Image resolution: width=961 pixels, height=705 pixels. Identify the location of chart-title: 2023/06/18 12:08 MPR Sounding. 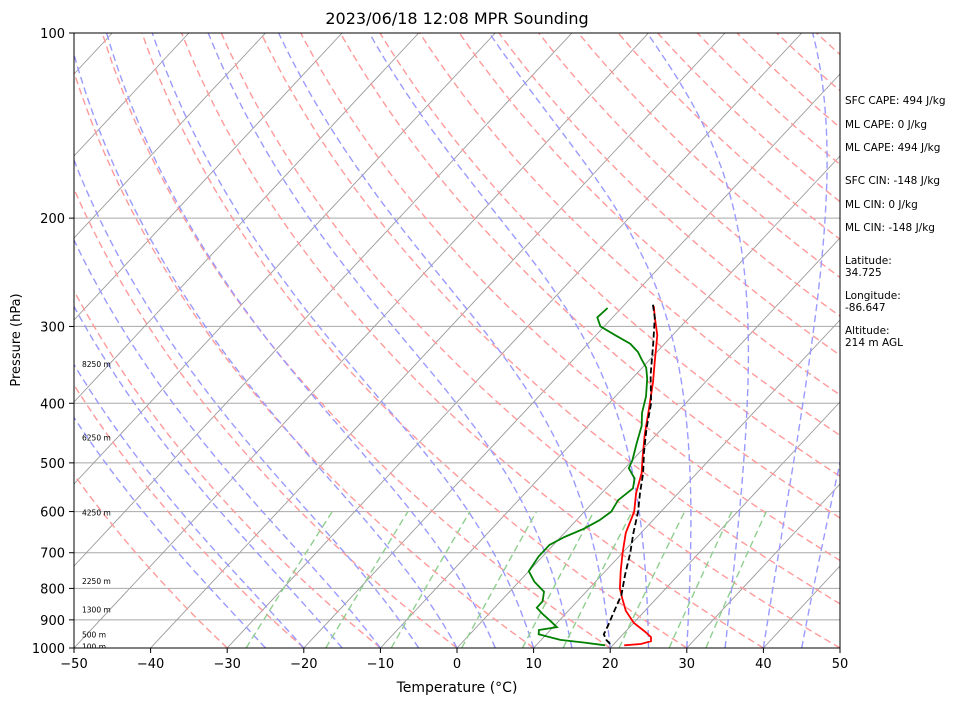
(456, 18).